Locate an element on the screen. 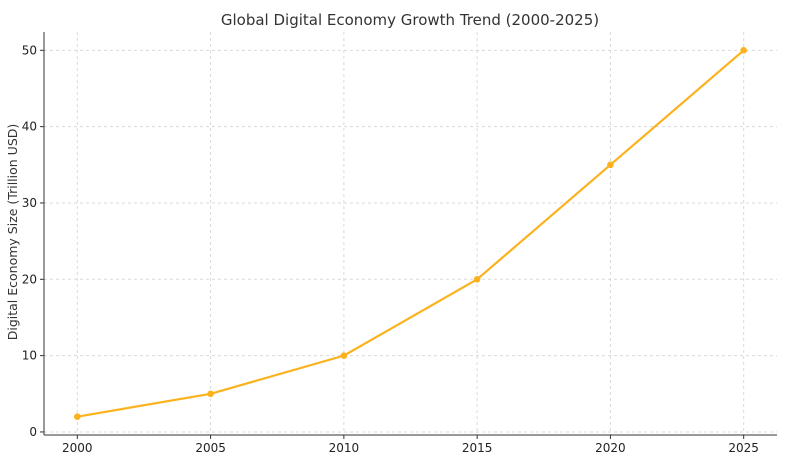  data-point-2020 is located at coordinates (610, 165).